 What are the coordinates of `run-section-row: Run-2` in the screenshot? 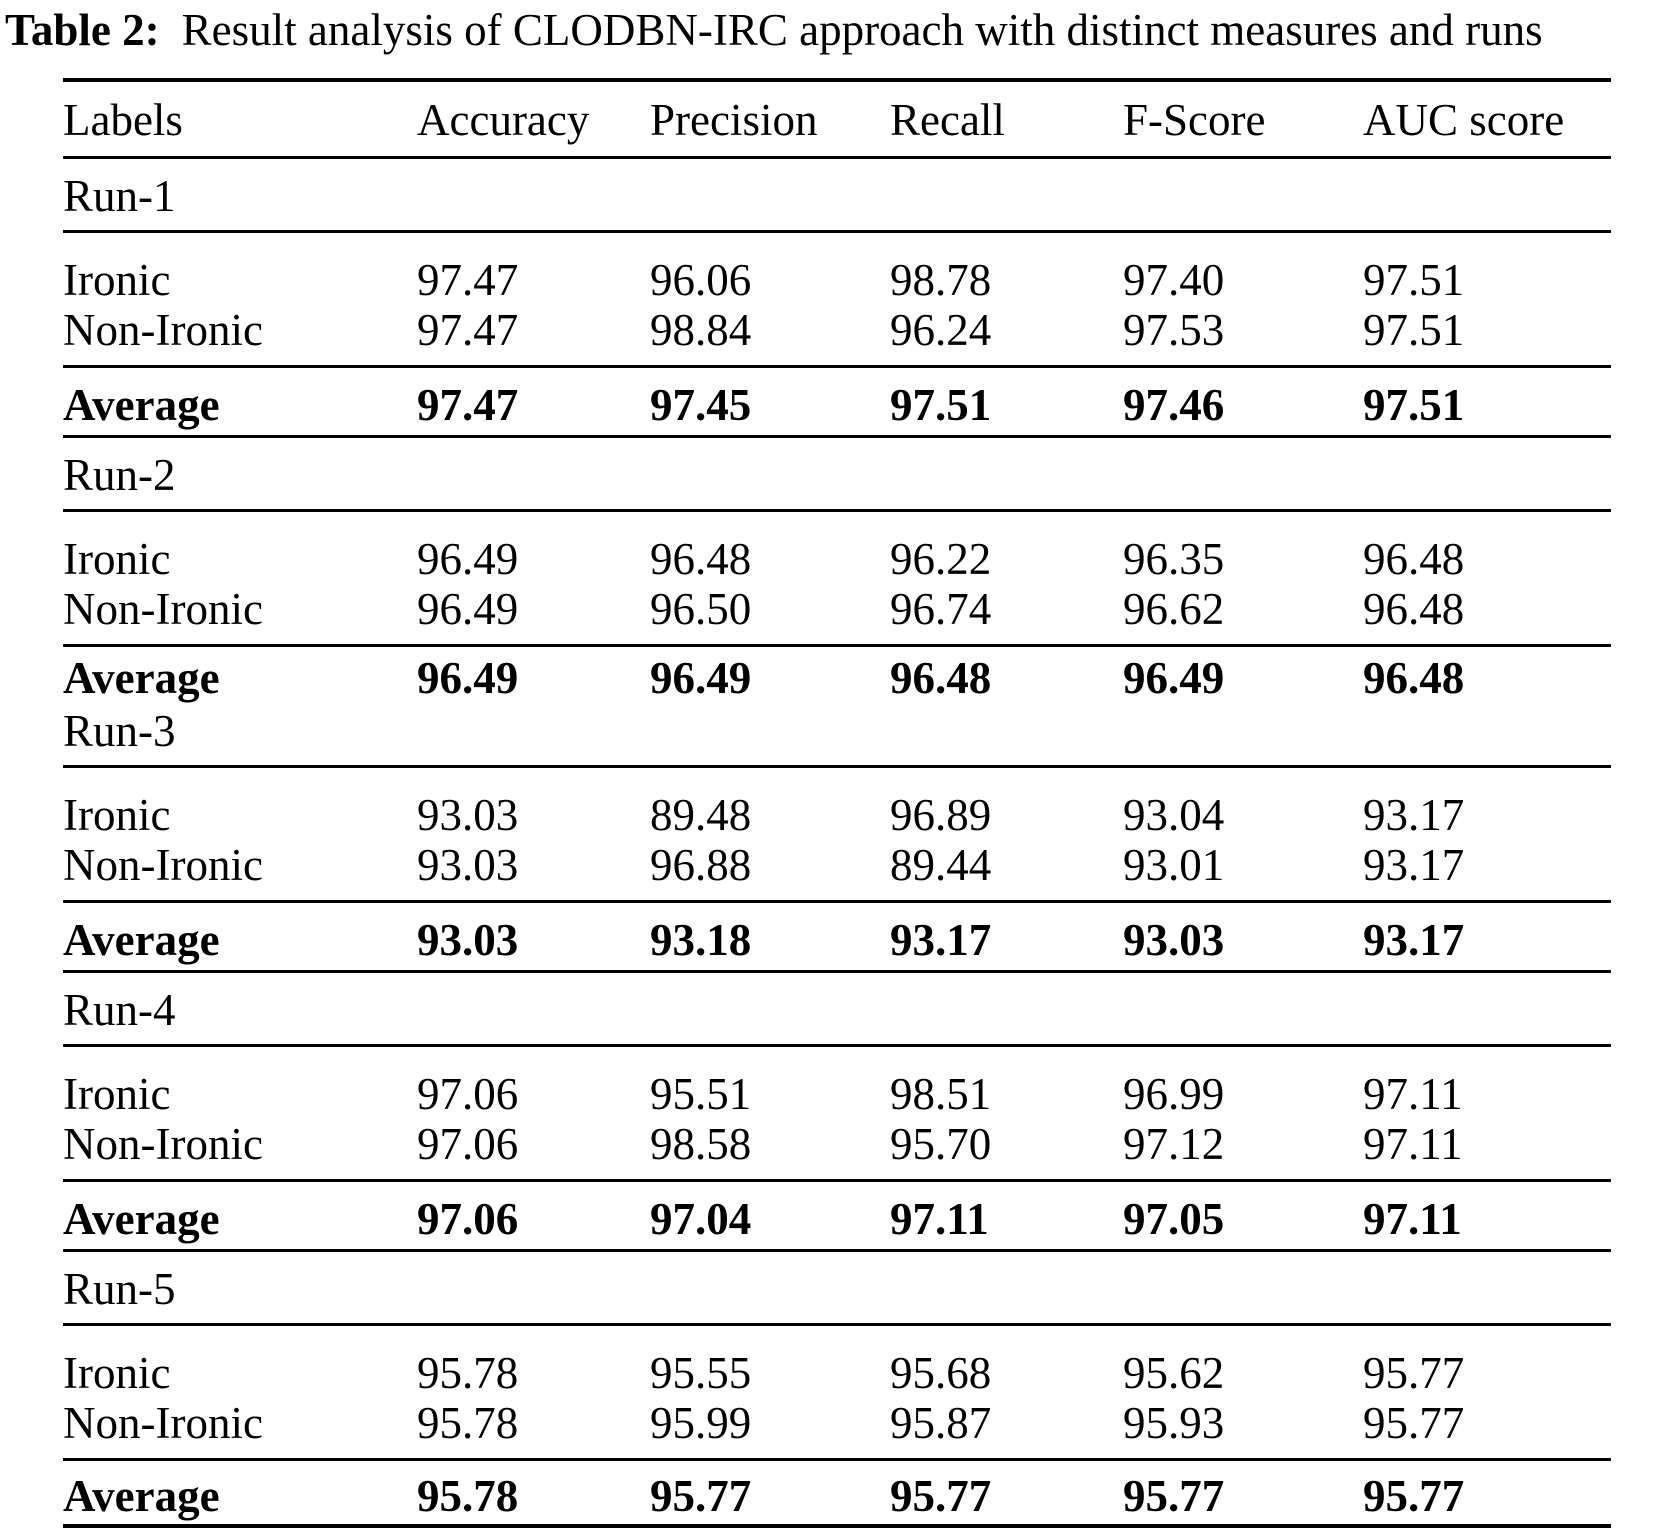 It's located at (837, 473).